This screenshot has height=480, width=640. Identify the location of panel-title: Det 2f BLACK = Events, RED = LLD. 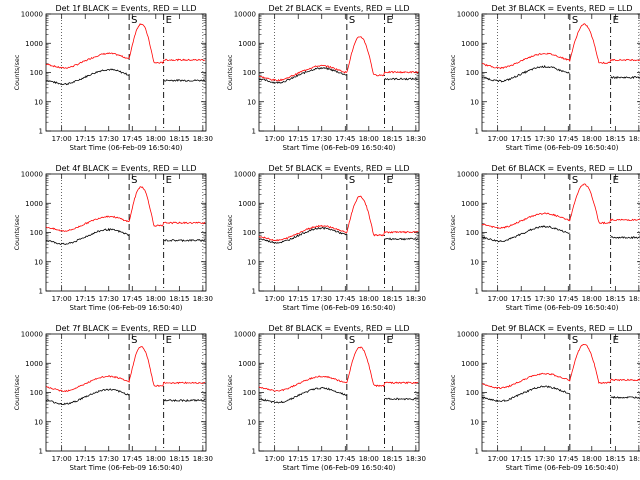
(338, 8).